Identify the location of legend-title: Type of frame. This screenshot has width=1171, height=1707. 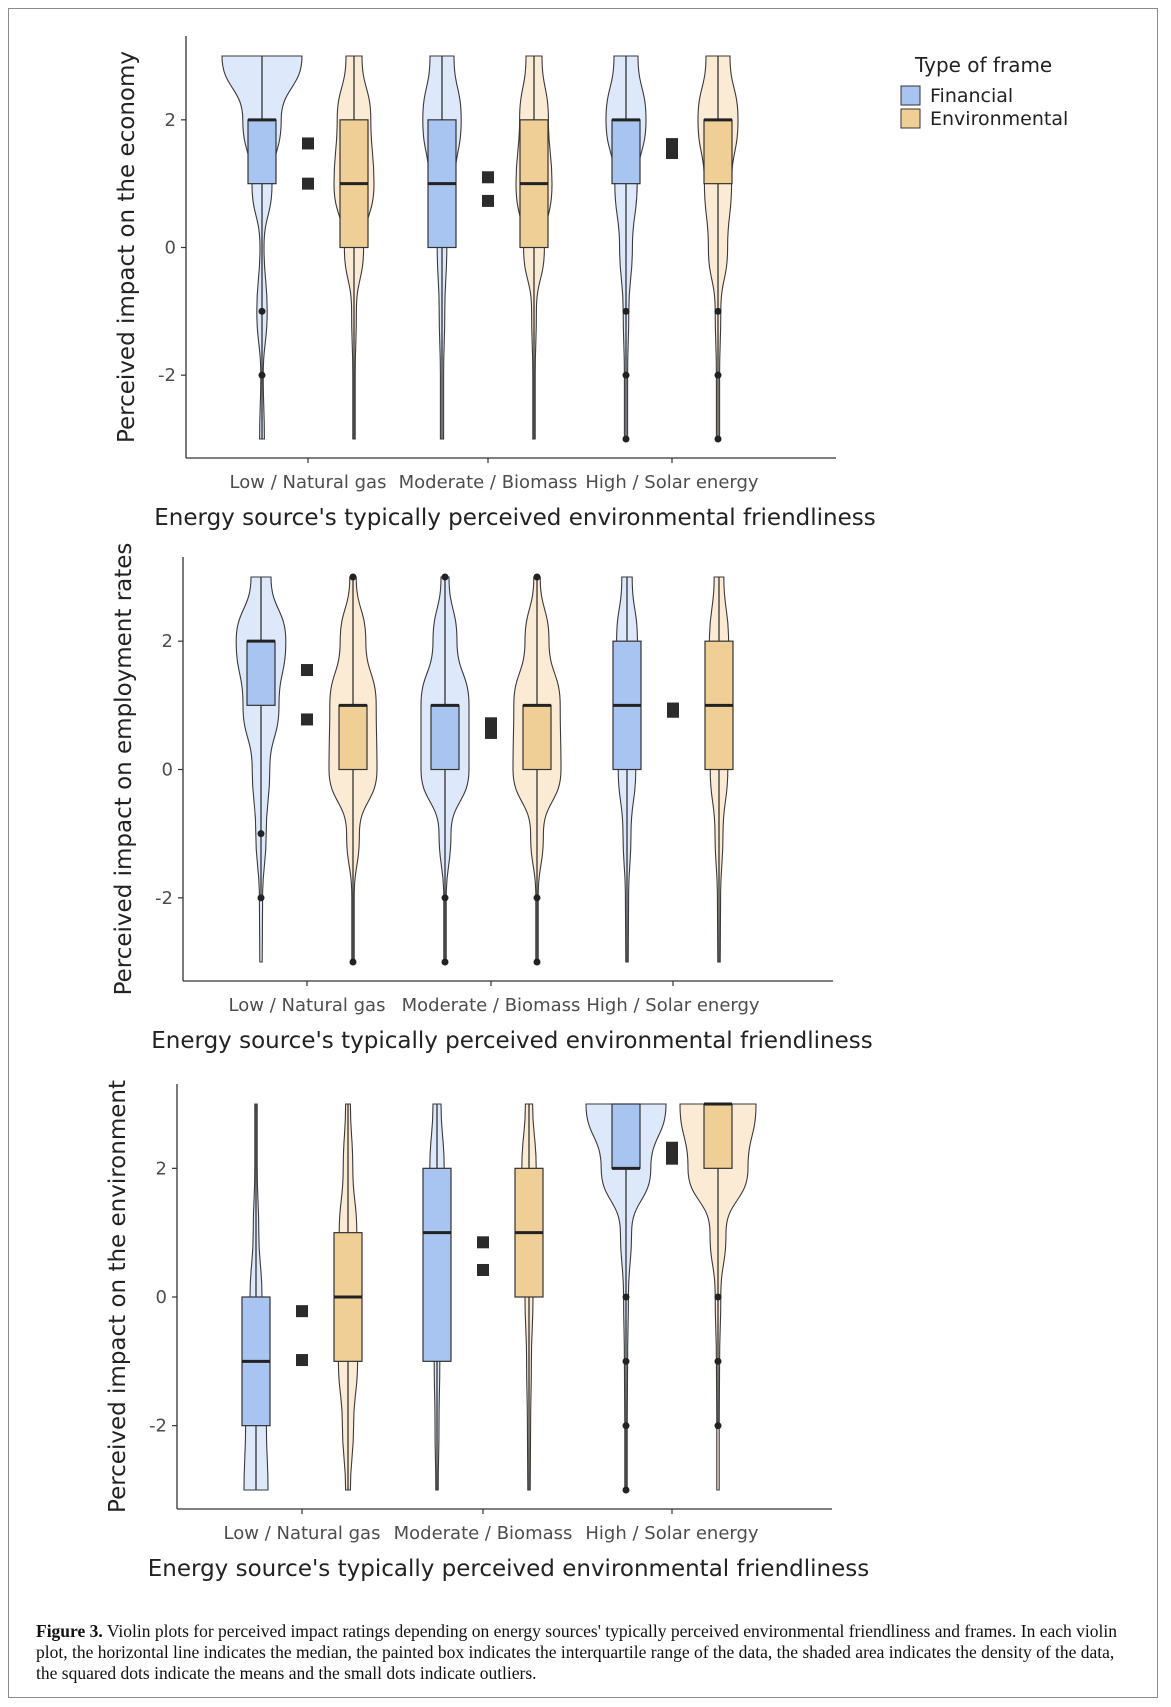
(983, 65).